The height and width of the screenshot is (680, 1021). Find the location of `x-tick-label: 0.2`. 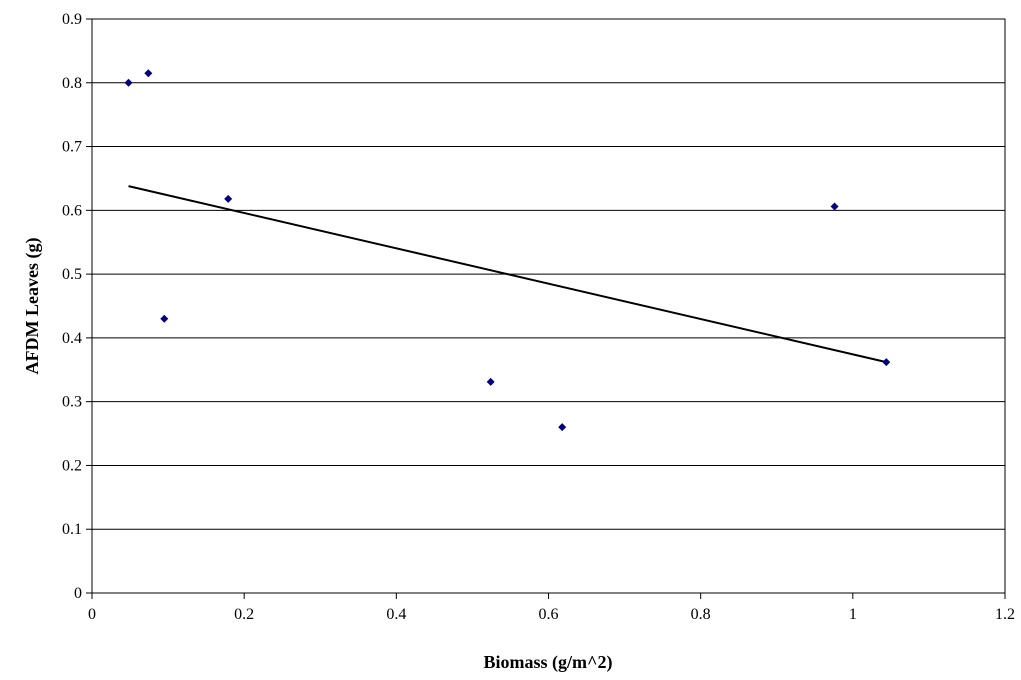

x-tick-label: 0.2 is located at coordinates (244, 614).